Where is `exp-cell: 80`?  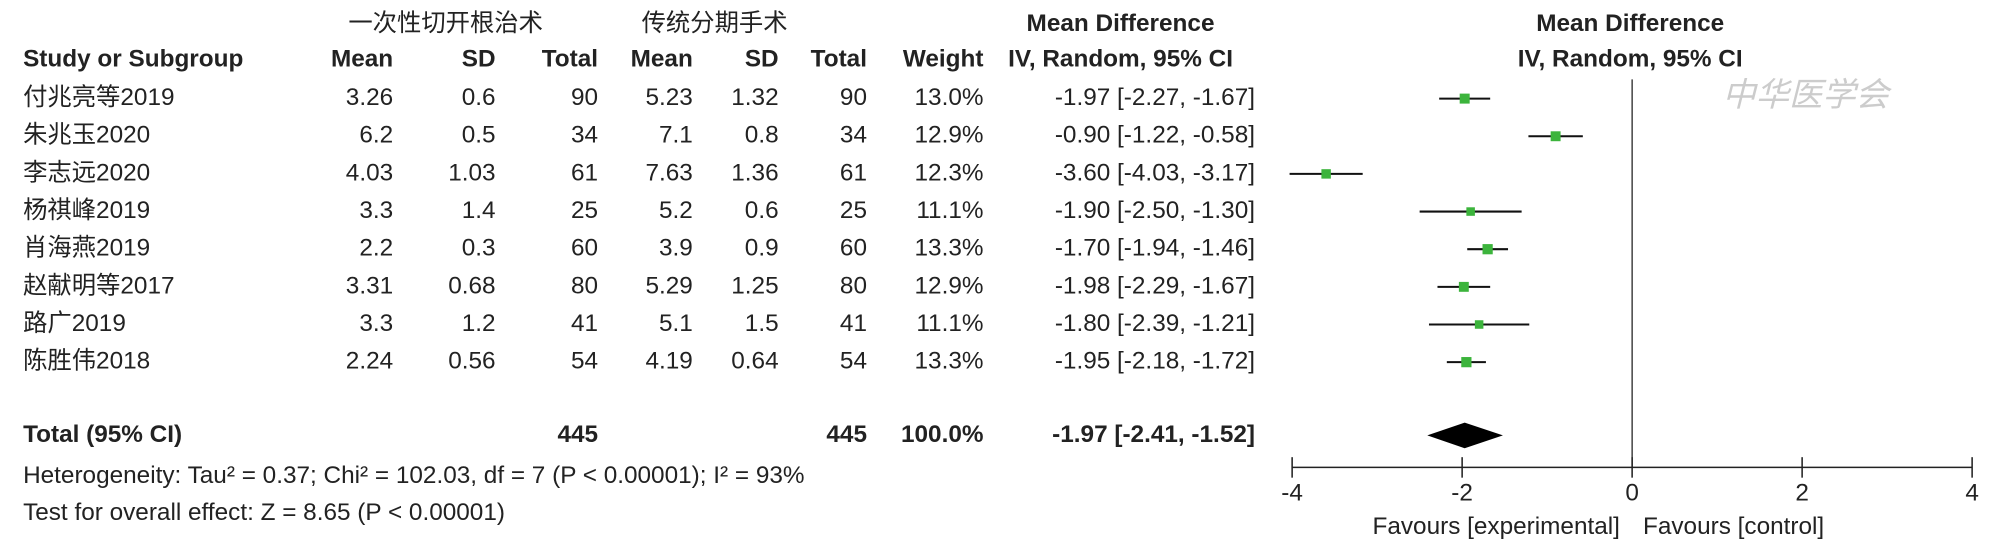 exp-cell: 80 is located at coordinates (584, 285).